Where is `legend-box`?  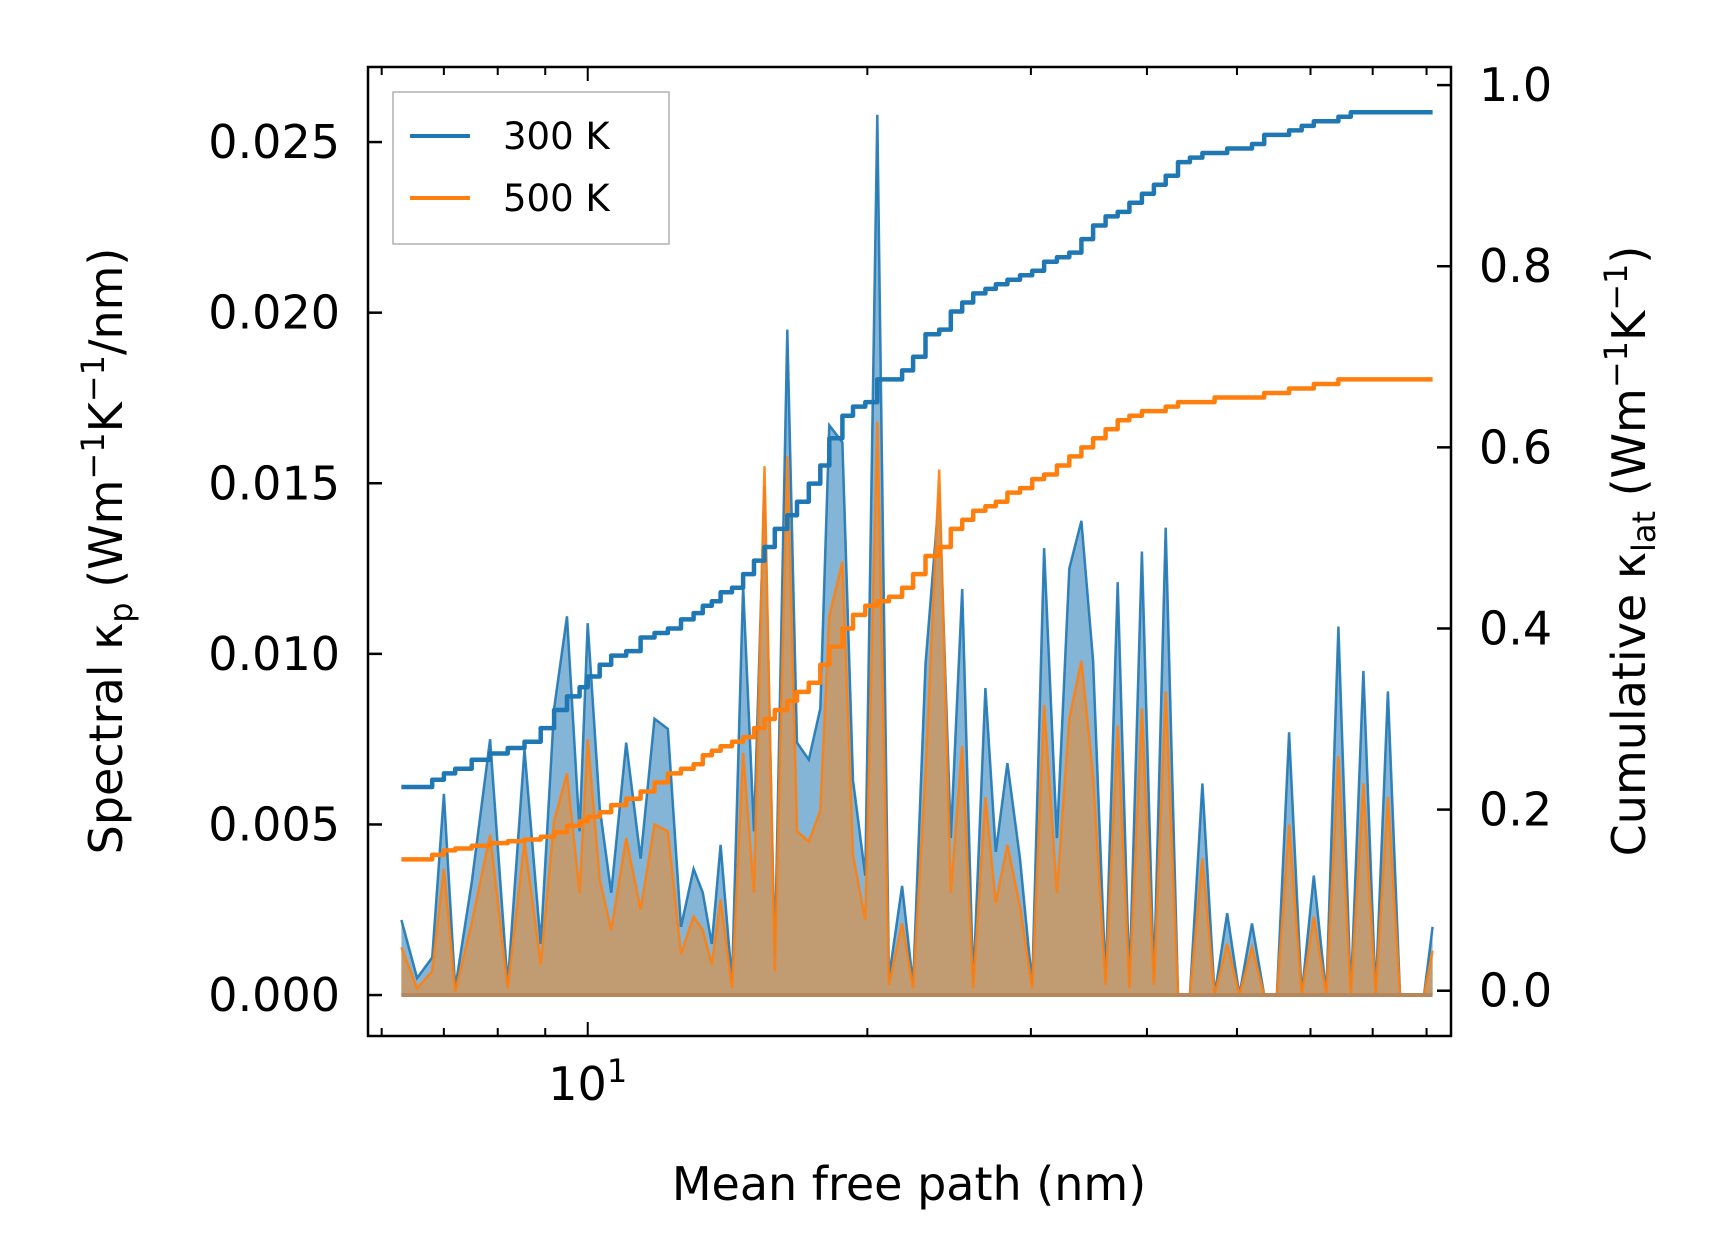
legend-box is located at coordinates (531, 168).